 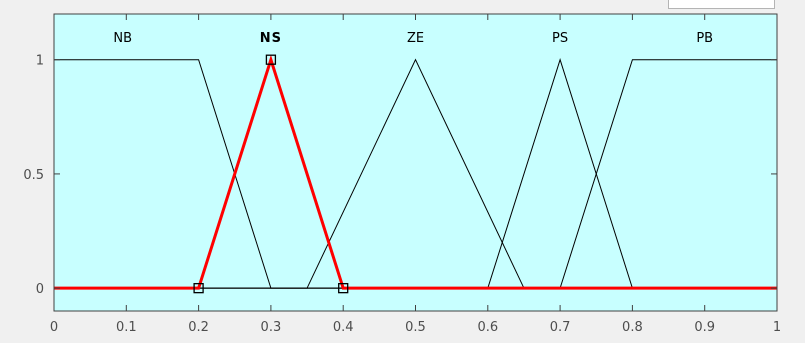 What do you see at coordinates (415, 327) in the screenshot?
I see `x-tick-label: 0.5` at bounding box center [415, 327].